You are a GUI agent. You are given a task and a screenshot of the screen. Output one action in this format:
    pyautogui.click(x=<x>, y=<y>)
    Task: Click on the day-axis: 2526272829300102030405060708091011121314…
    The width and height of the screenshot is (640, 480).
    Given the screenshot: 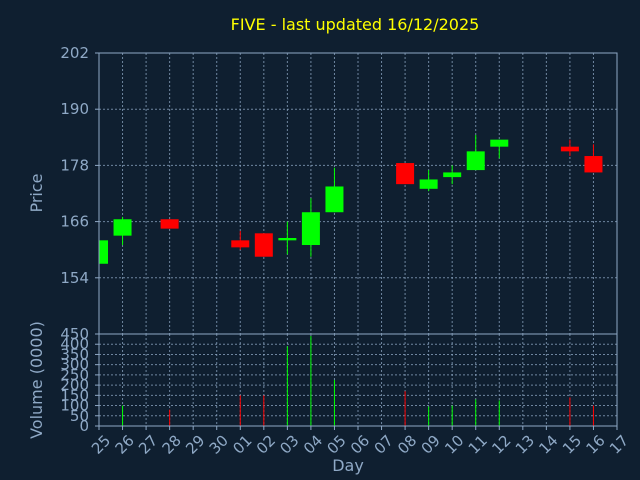 What is the action you would take?
    pyautogui.click(x=360, y=442)
    